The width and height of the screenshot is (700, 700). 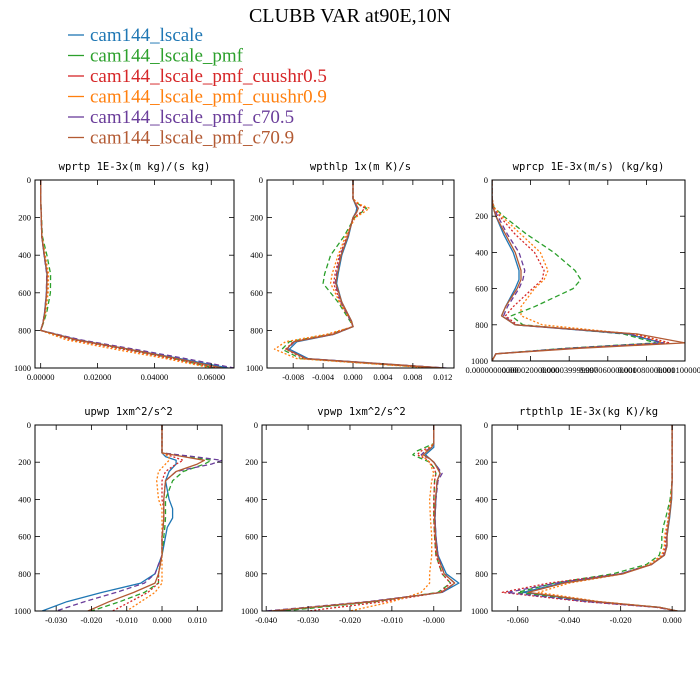 What do you see at coordinates (293, 377) in the screenshot?
I see `x-tick-label: -0.008` at bounding box center [293, 377].